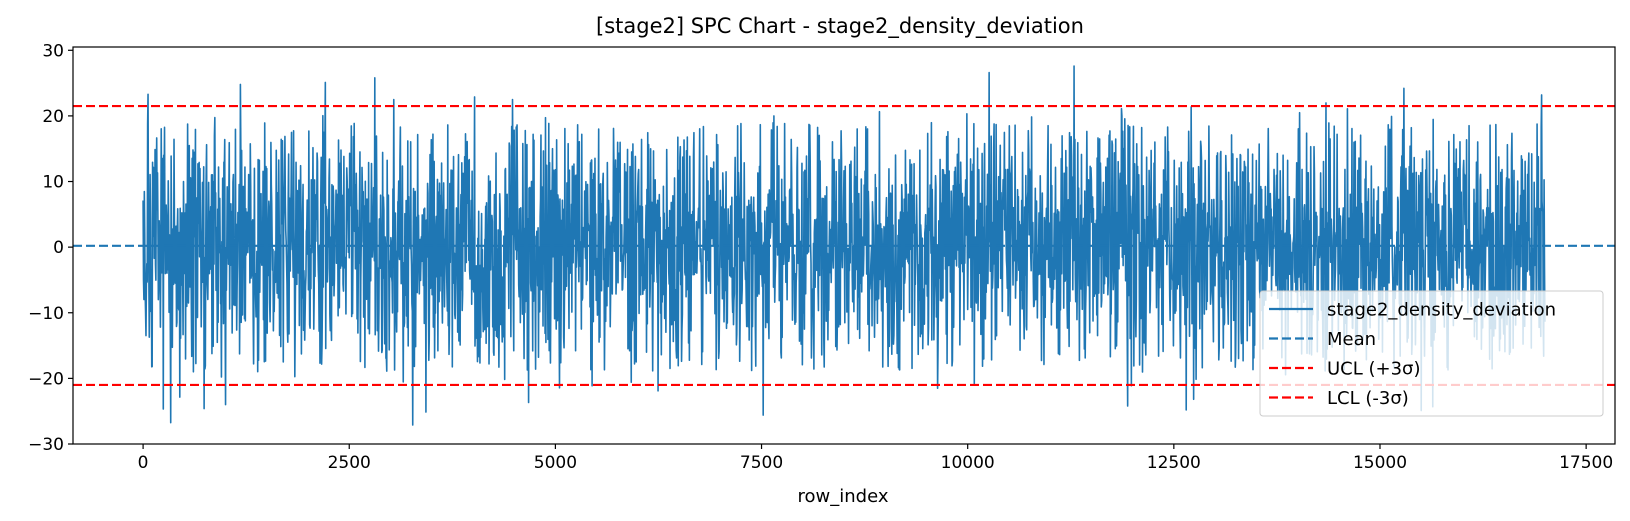 Image resolution: width=1630 pixels, height=521 pixels. Describe the element at coordinates (143, 463) in the screenshot. I see `x-tick-label: 0` at that location.